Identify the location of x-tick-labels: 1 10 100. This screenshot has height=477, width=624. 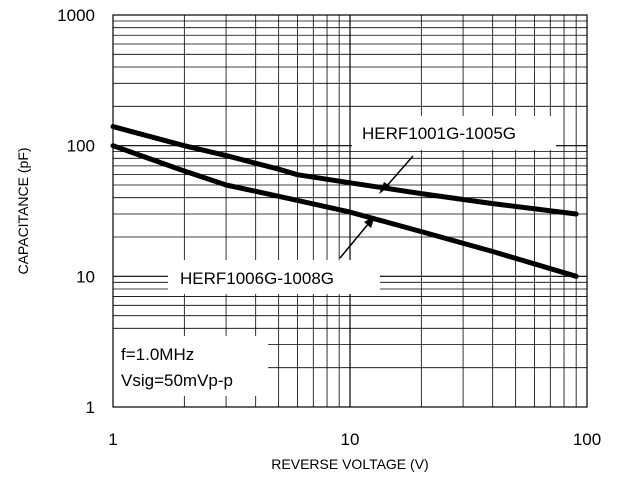
(354, 439).